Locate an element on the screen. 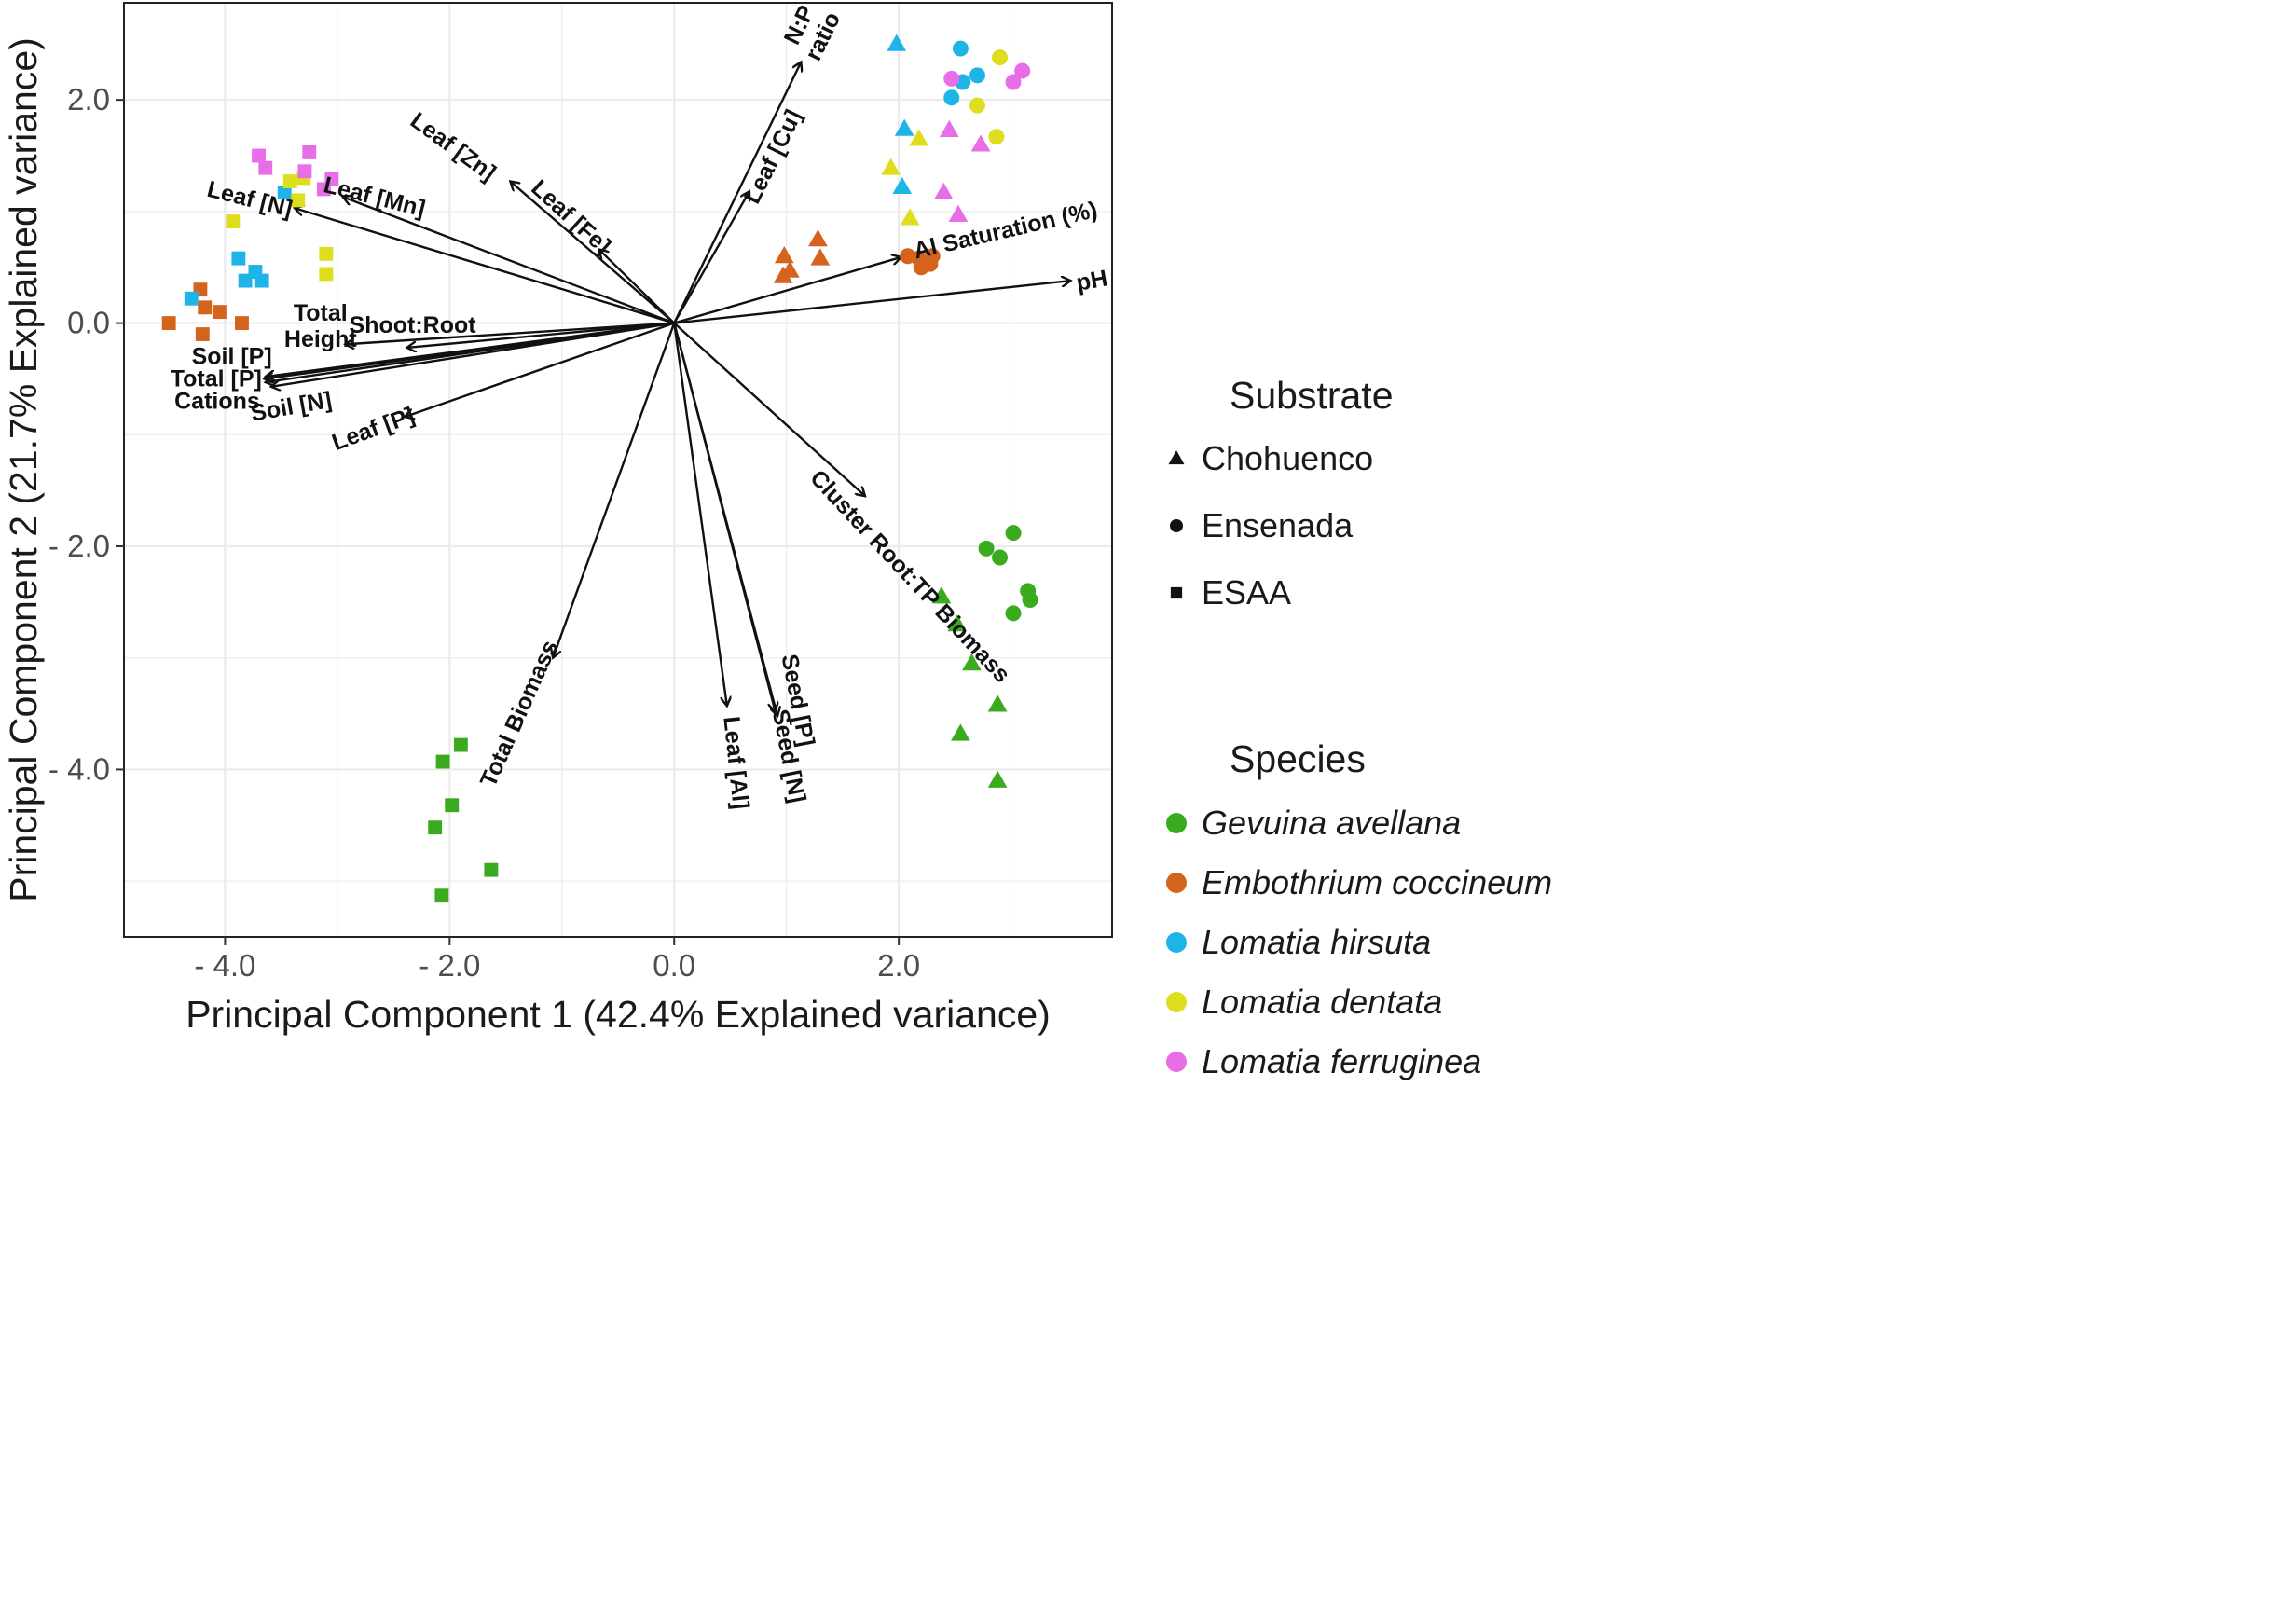 The height and width of the screenshot is (1623, 2296). loading-label: Soil [P] is located at coordinates (232, 356).